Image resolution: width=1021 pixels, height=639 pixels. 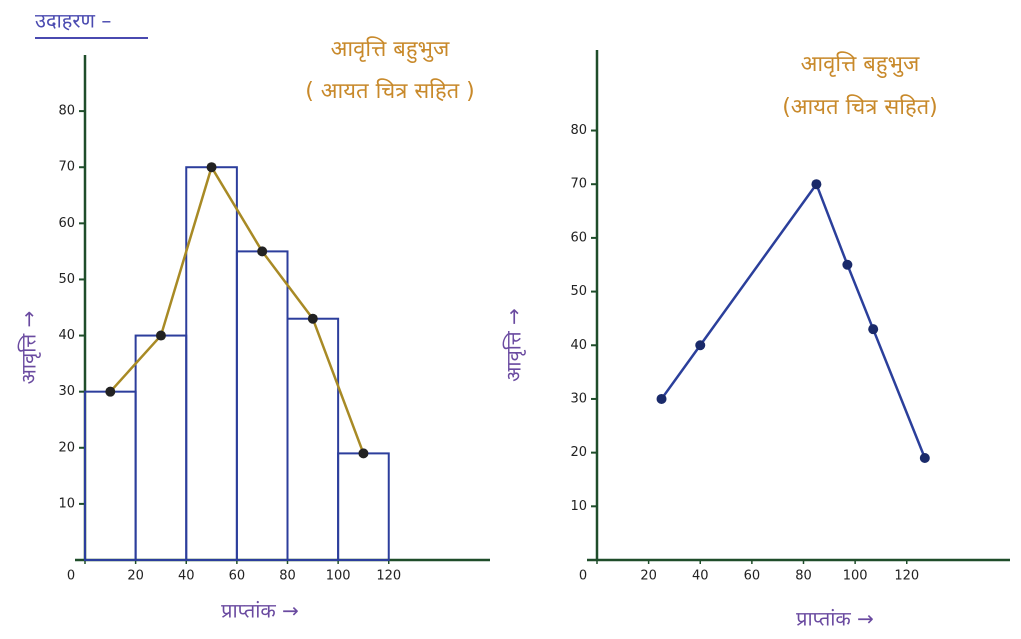 What do you see at coordinates (860, 107) in the screenshot?
I see `chart-subtitle: (आयत चित्र सहित)` at bounding box center [860, 107].